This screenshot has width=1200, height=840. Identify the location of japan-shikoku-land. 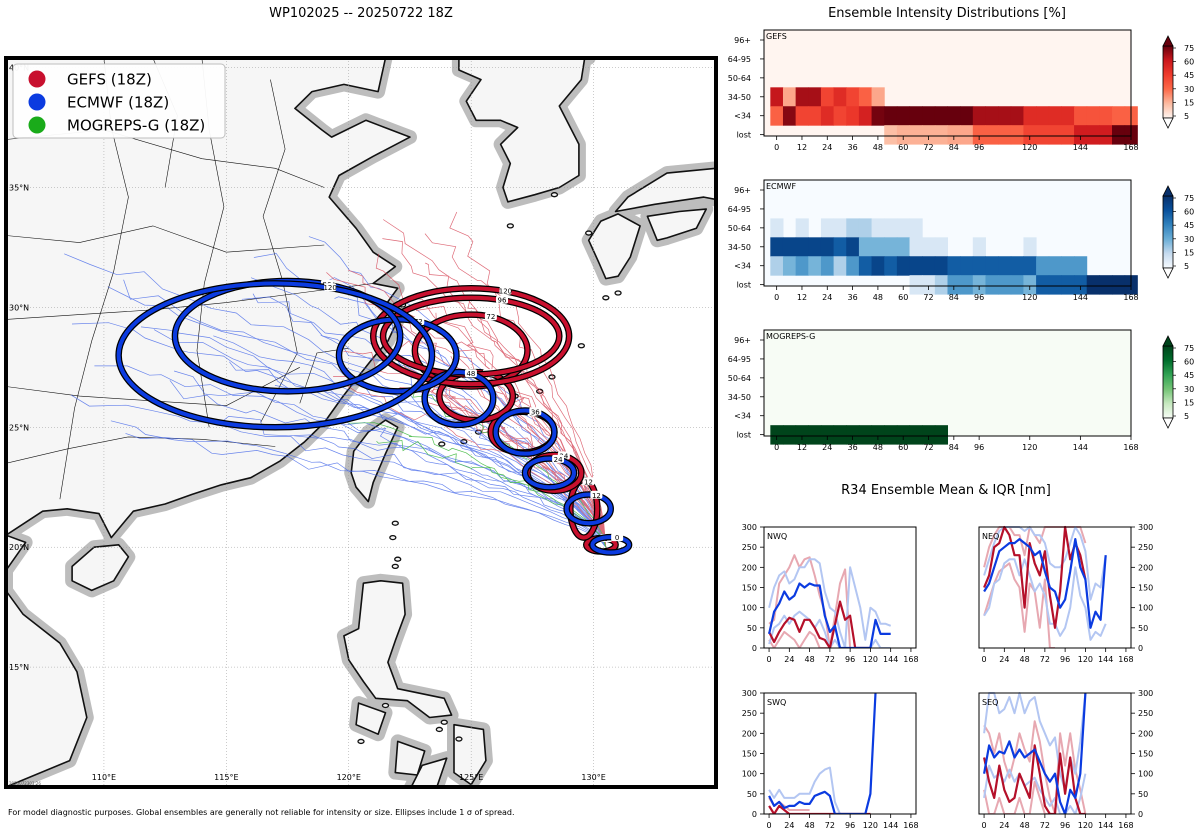
(677, 225).